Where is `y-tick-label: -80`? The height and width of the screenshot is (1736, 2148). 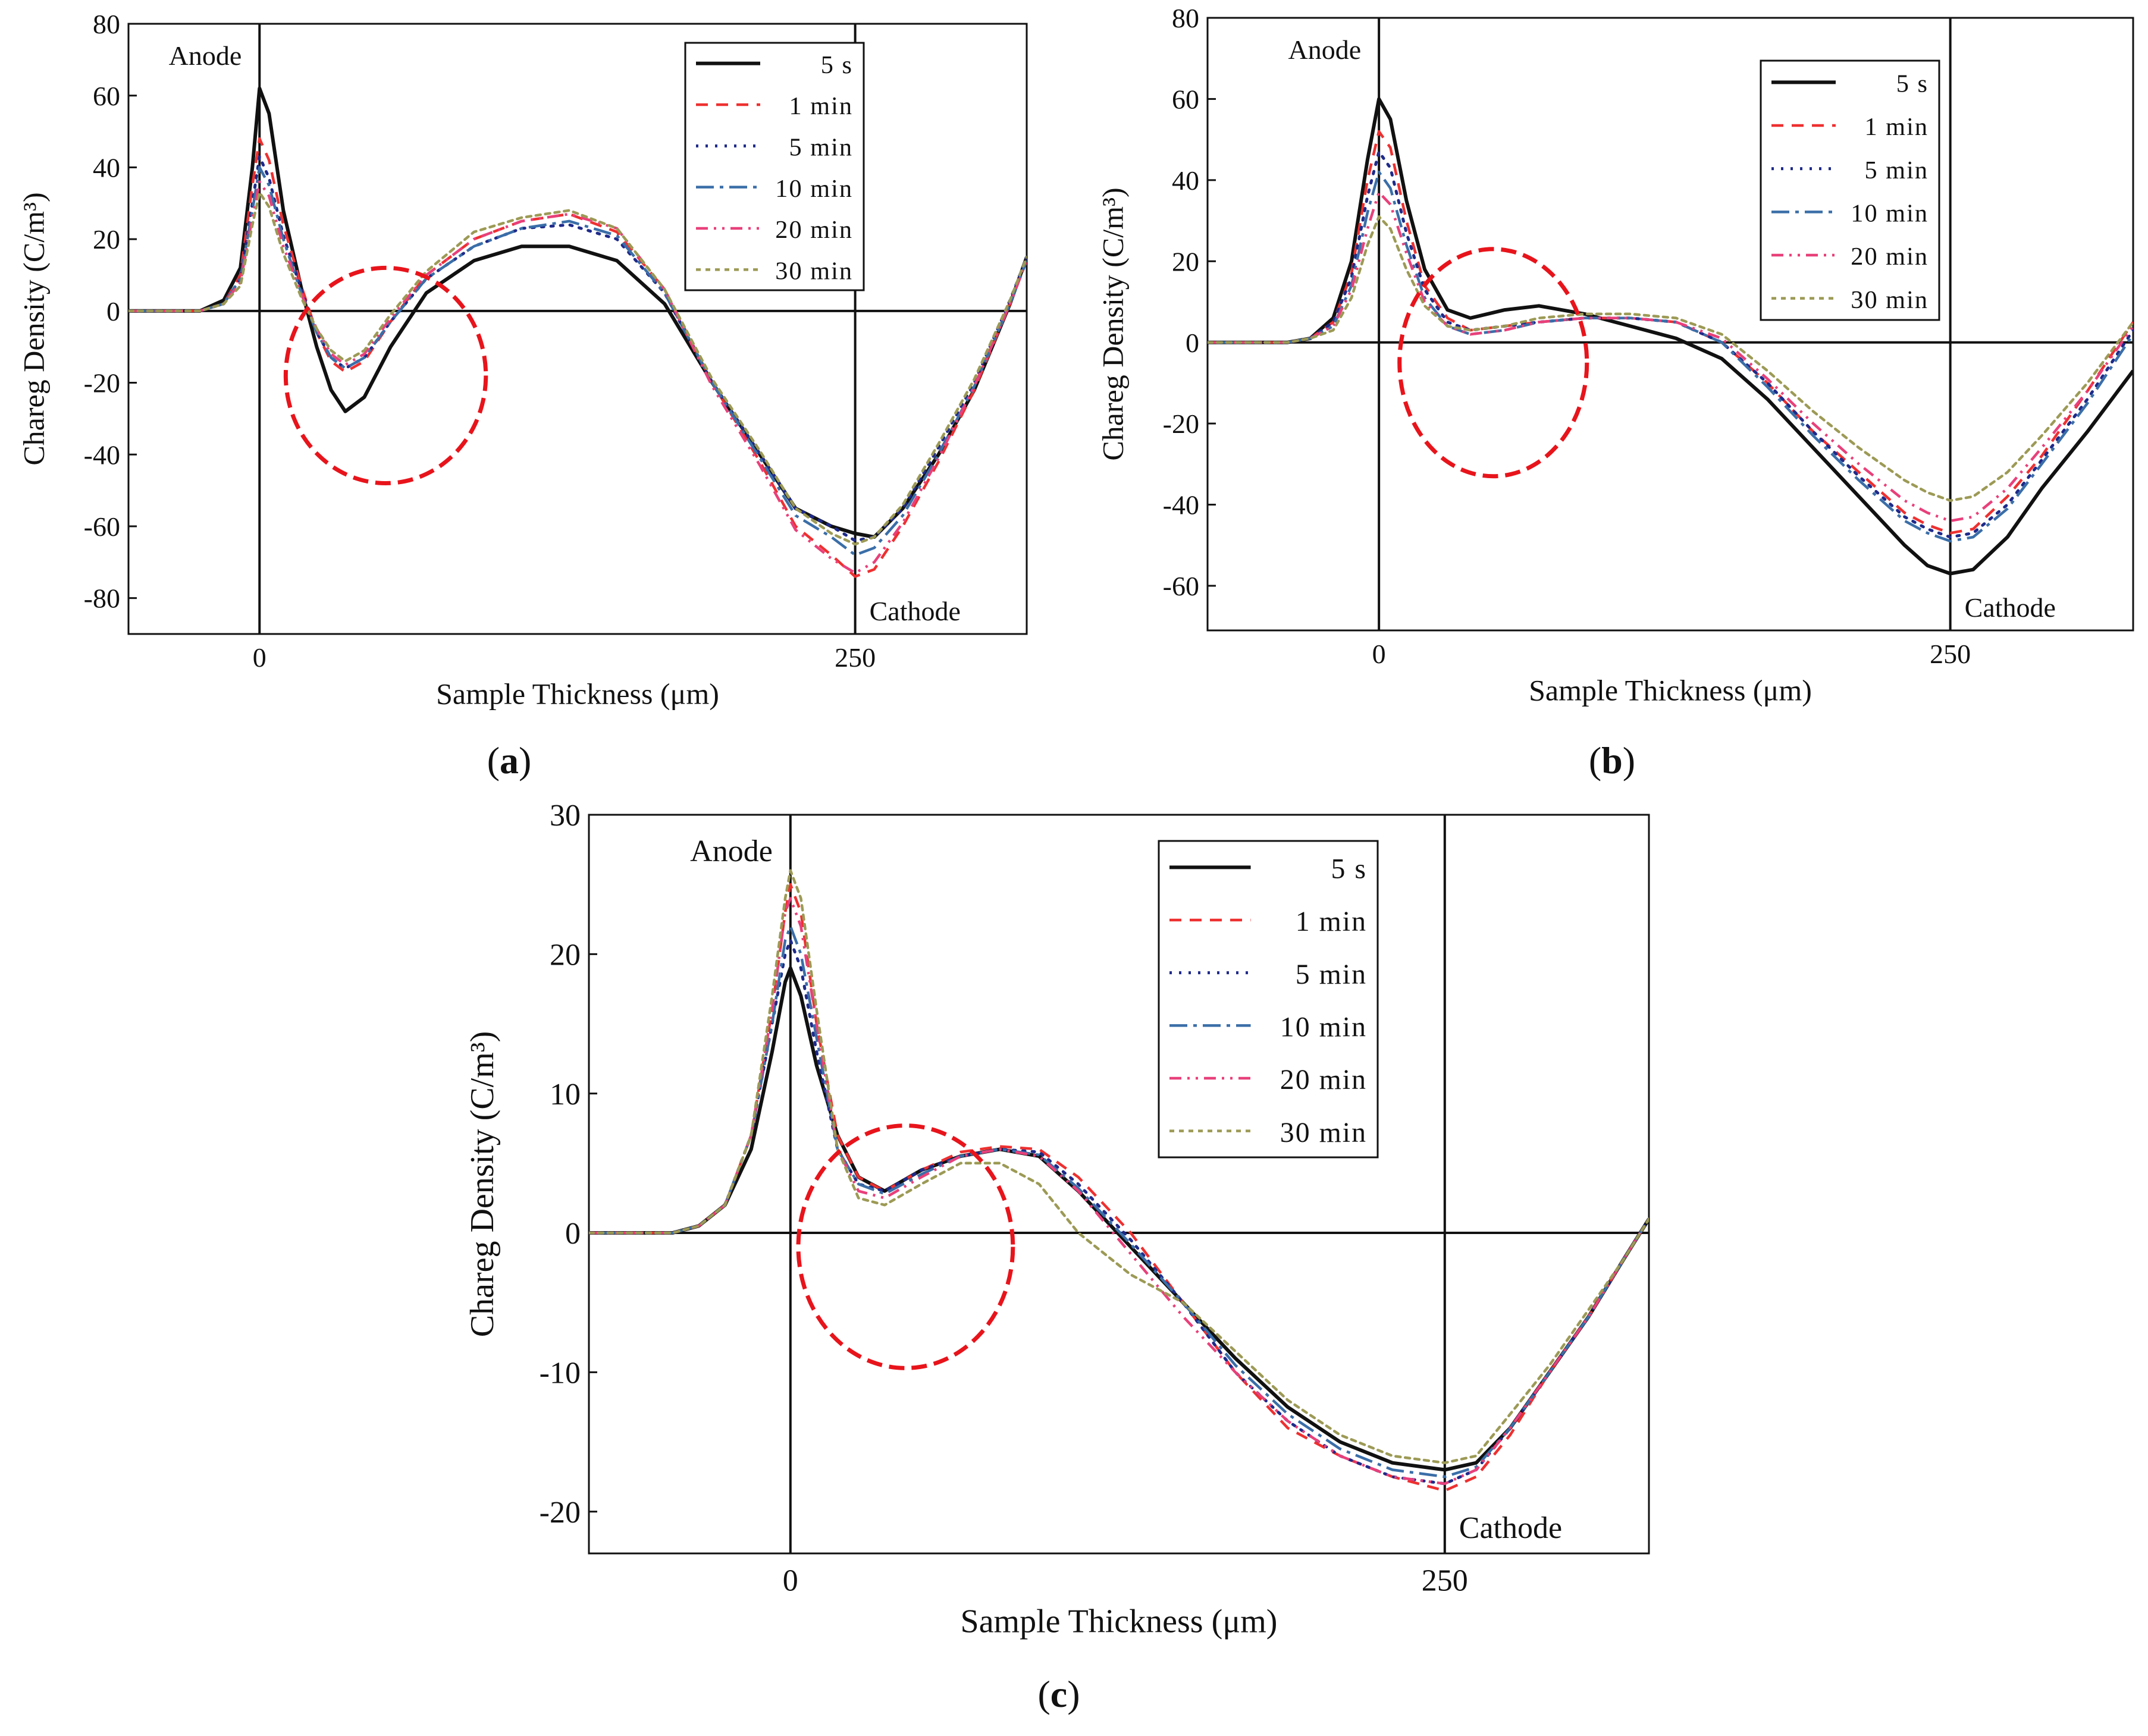
y-tick-label: -80 is located at coordinates (102, 598).